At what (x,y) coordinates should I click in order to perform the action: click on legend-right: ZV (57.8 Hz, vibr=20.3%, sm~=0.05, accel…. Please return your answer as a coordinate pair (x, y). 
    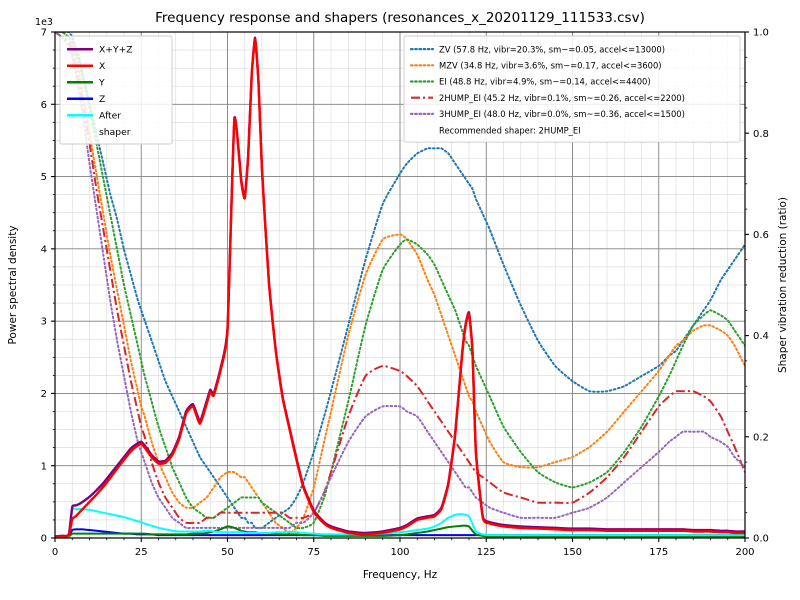
    Looking at the image, I should click on (572, 89).